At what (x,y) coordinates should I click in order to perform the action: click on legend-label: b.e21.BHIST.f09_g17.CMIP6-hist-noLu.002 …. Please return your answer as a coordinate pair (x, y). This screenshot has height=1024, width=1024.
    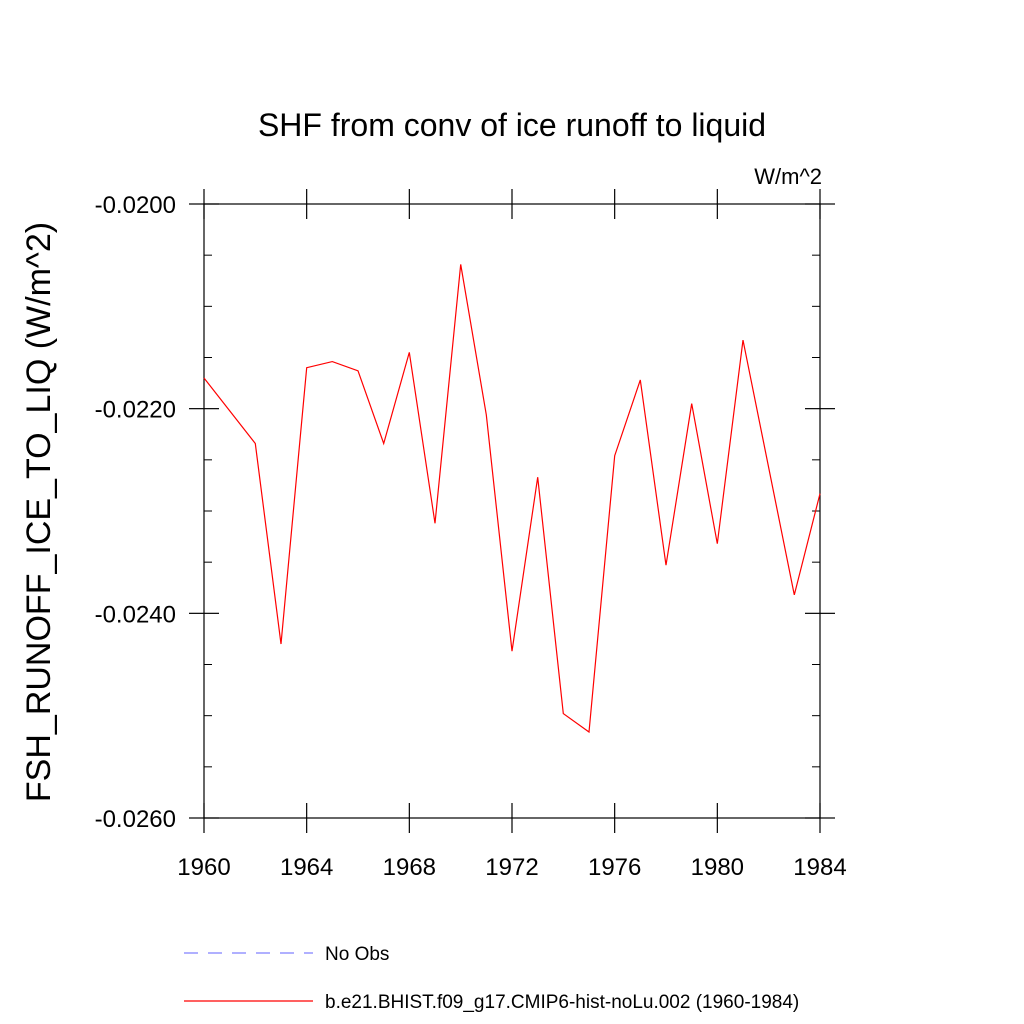
    Looking at the image, I should click on (562, 1002).